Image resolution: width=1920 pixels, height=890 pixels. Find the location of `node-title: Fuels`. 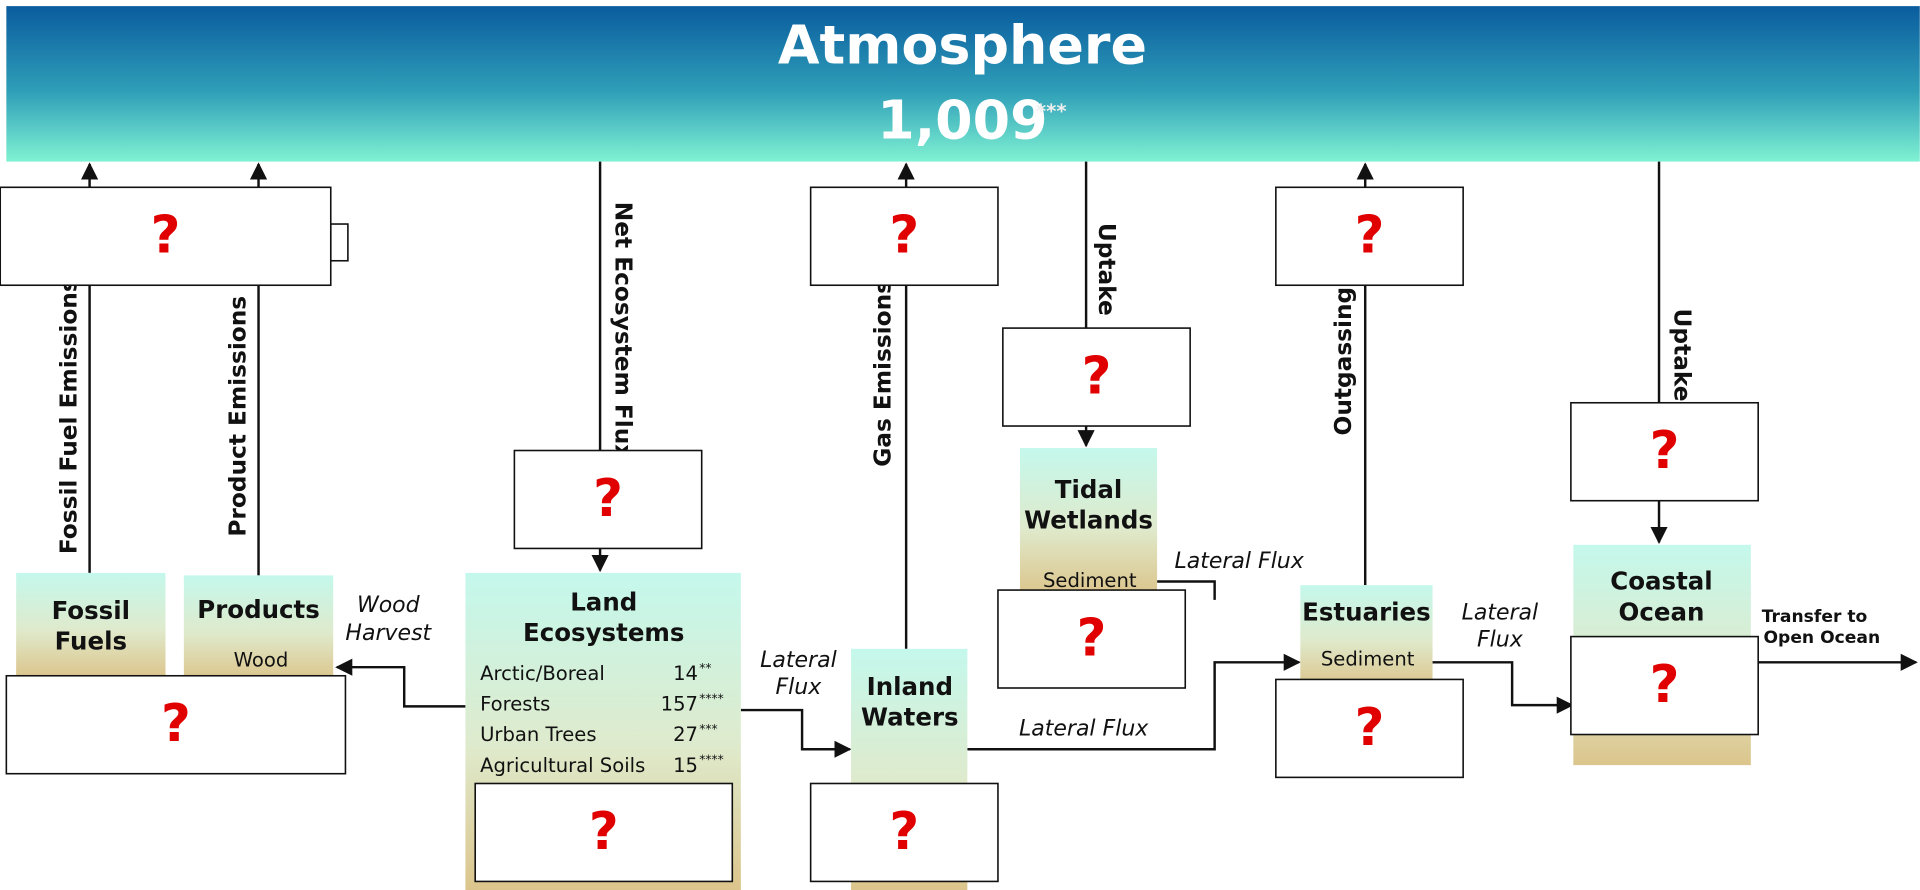

node-title: Fuels is located at coordinates (91, 641).